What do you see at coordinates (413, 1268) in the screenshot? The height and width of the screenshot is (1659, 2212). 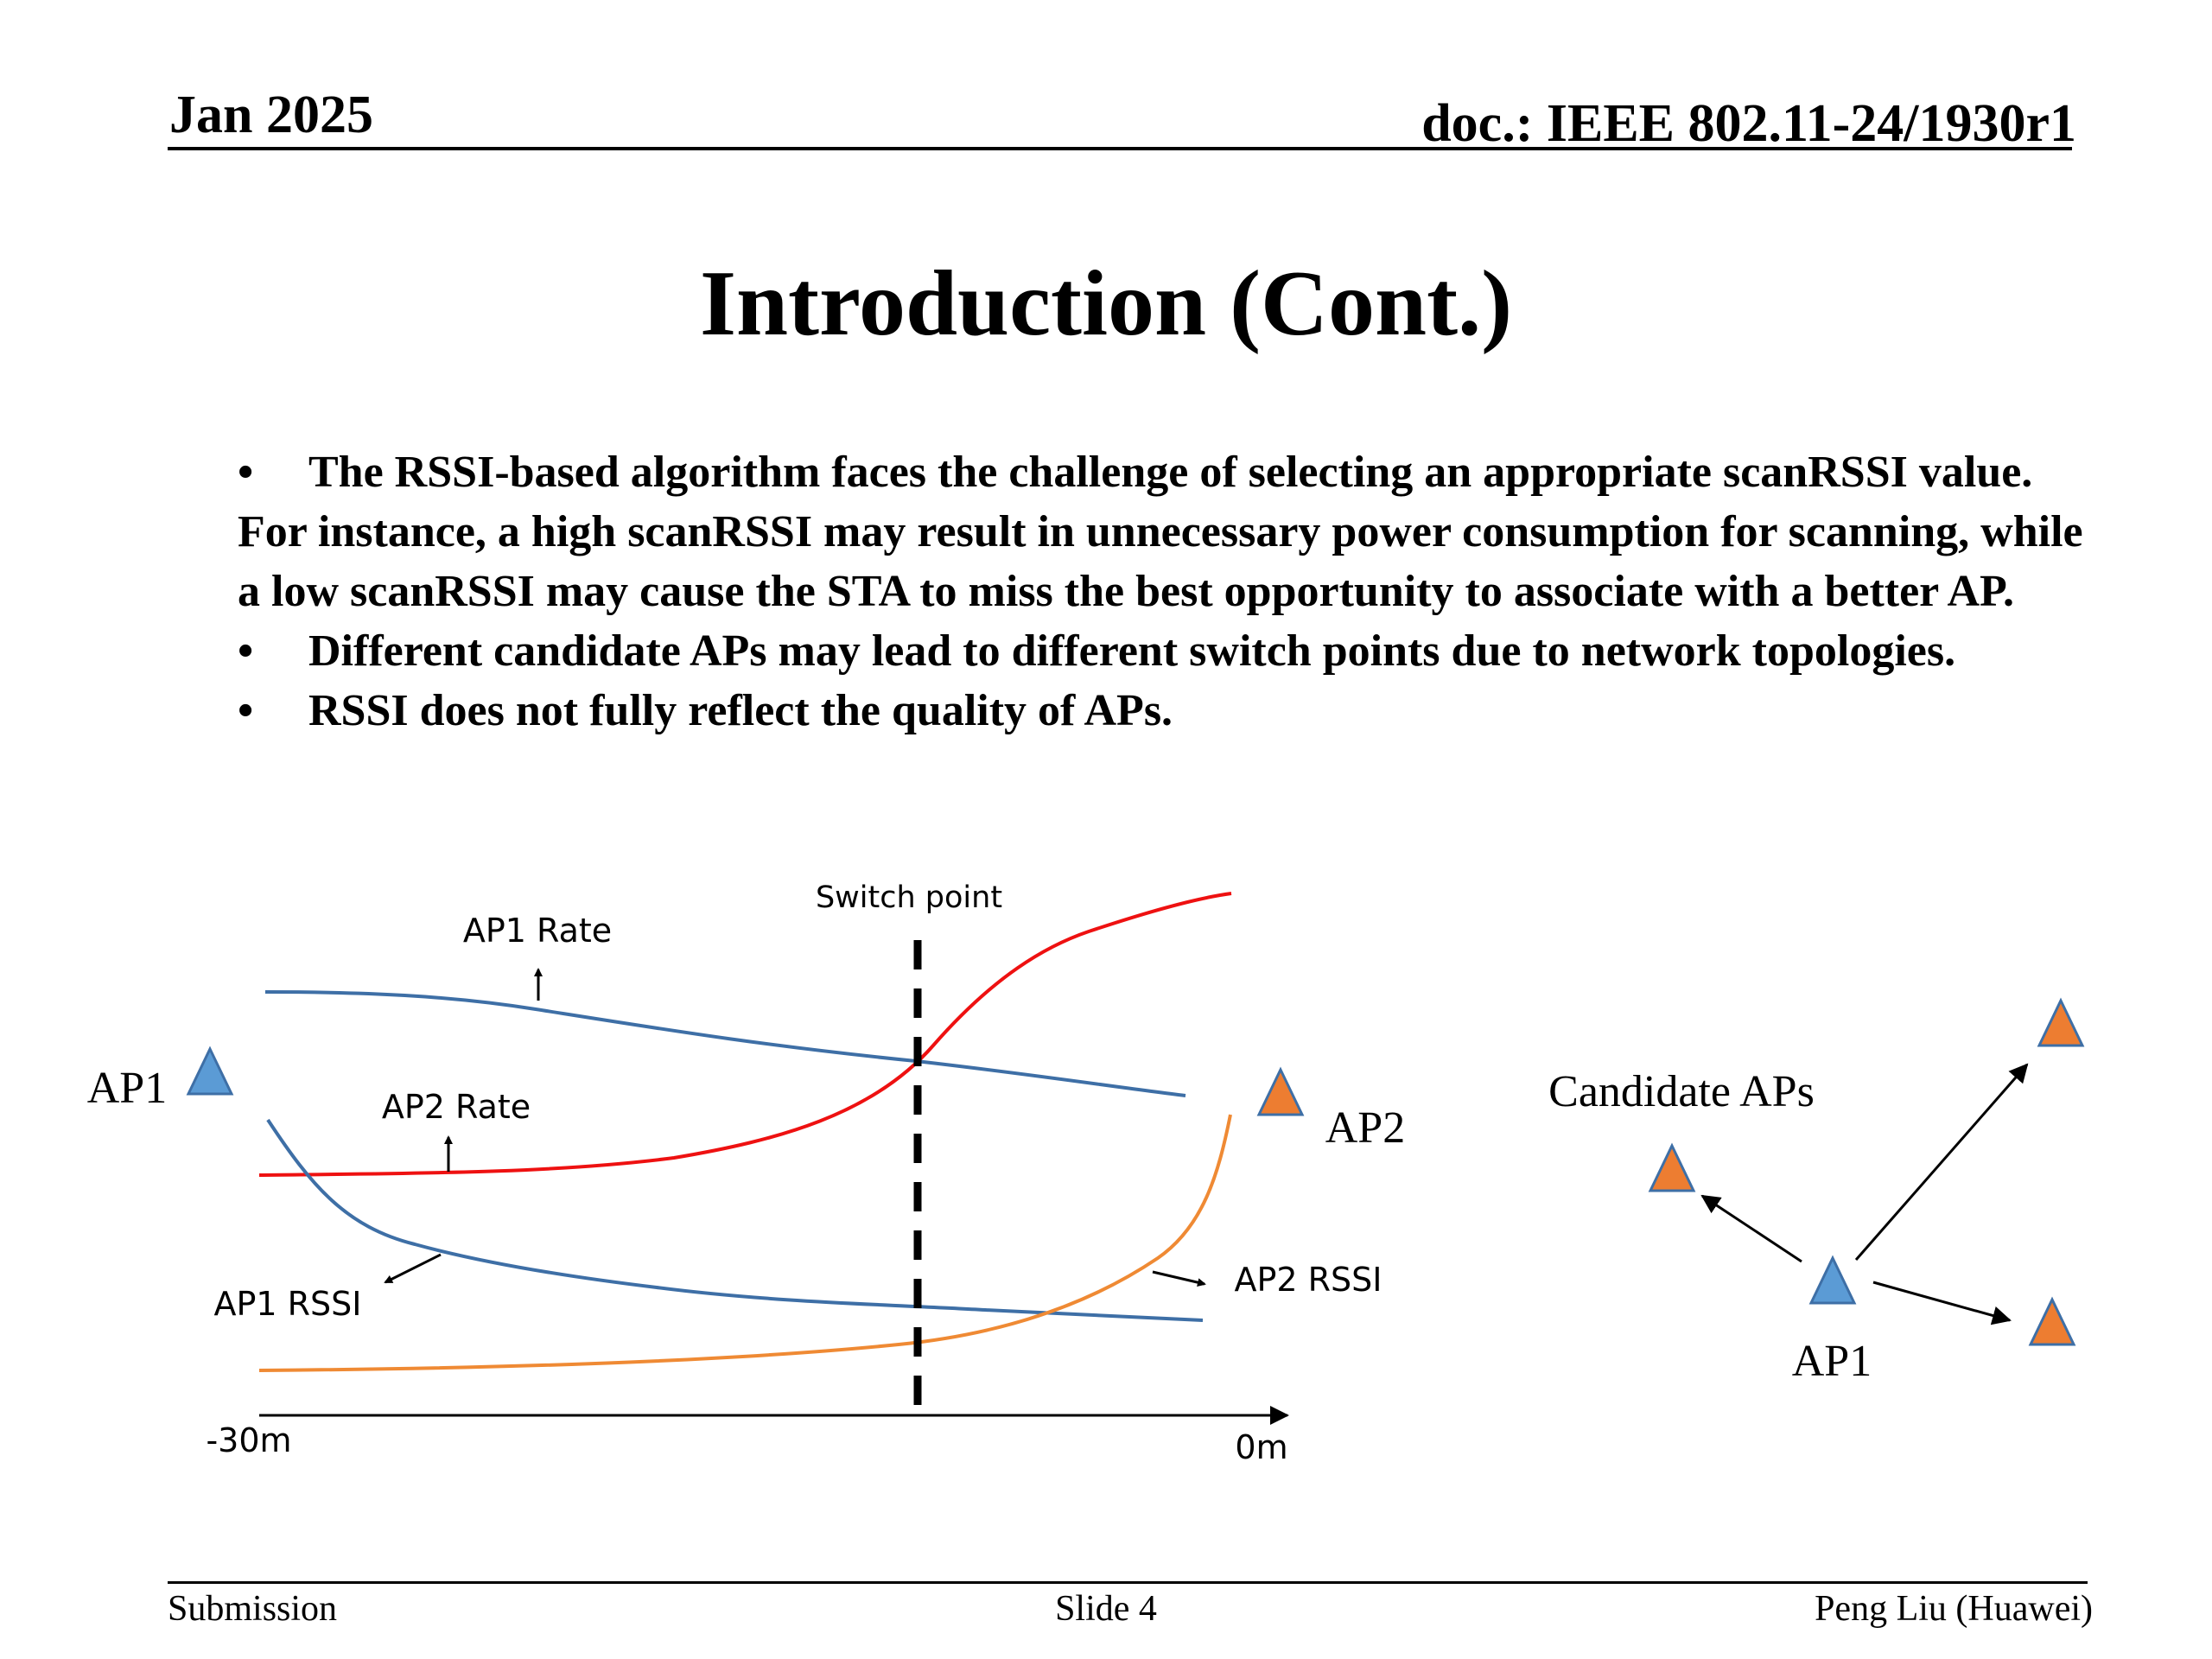 I see `ap1-rssi-arrow` at bounding box center [413, 1268].